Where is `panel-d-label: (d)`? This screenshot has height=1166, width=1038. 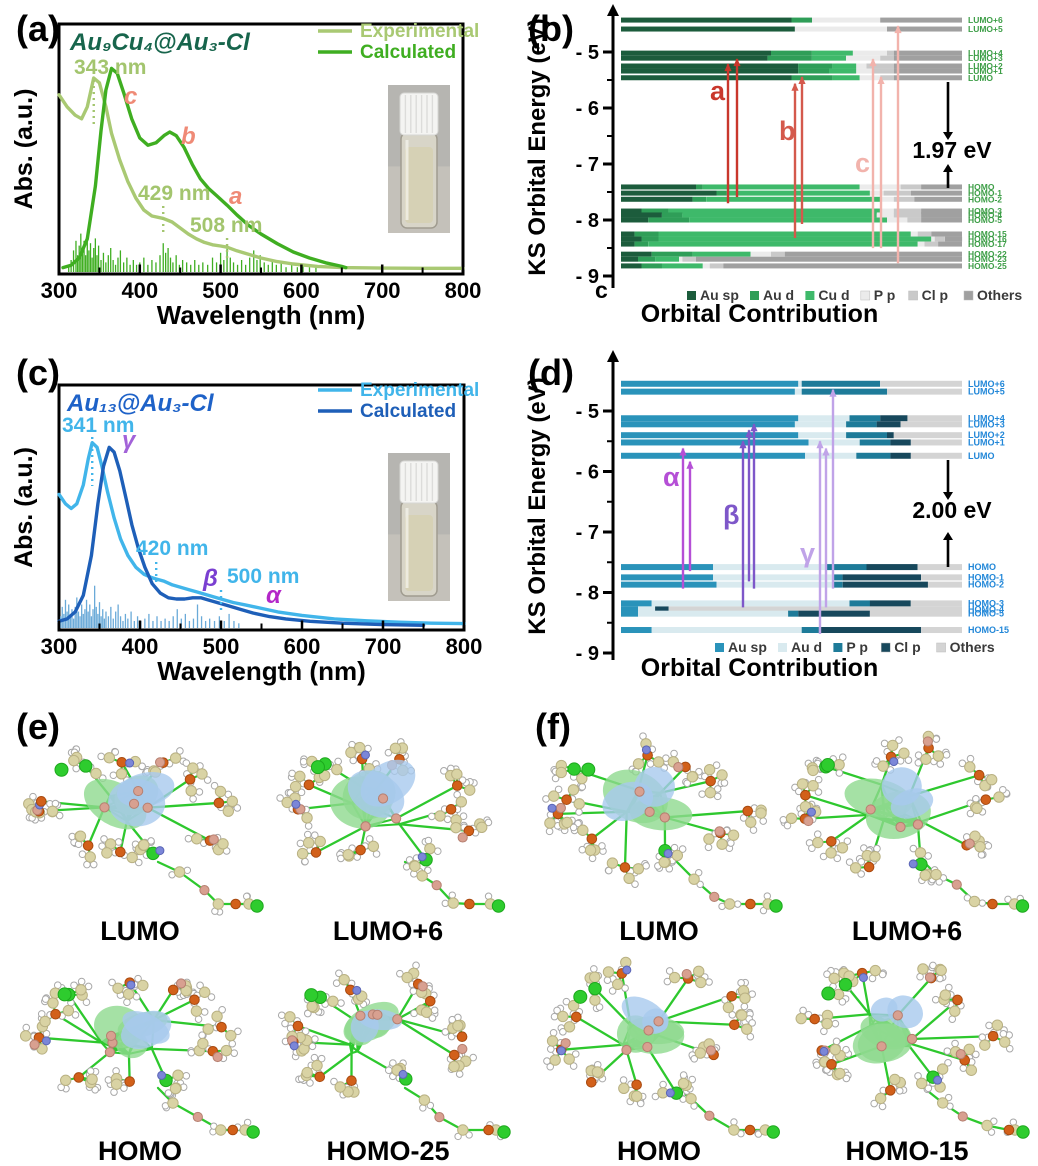 panel-d-label: (d) is located at coordinates (551, 372).